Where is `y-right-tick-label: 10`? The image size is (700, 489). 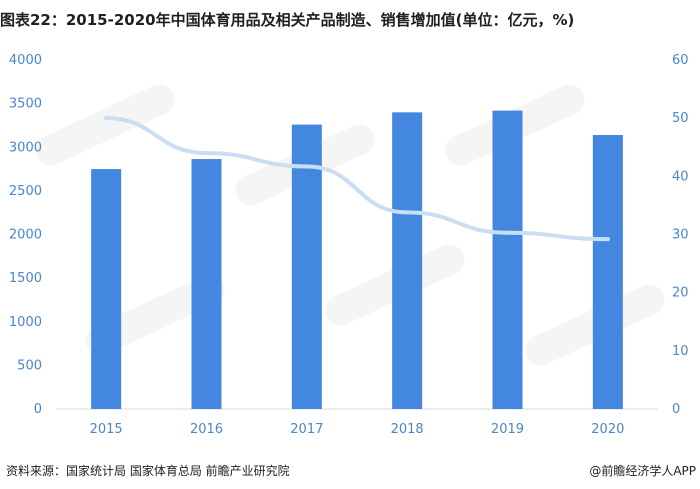 y-right-tick-label: 10 is located at coordinates (680, 351).